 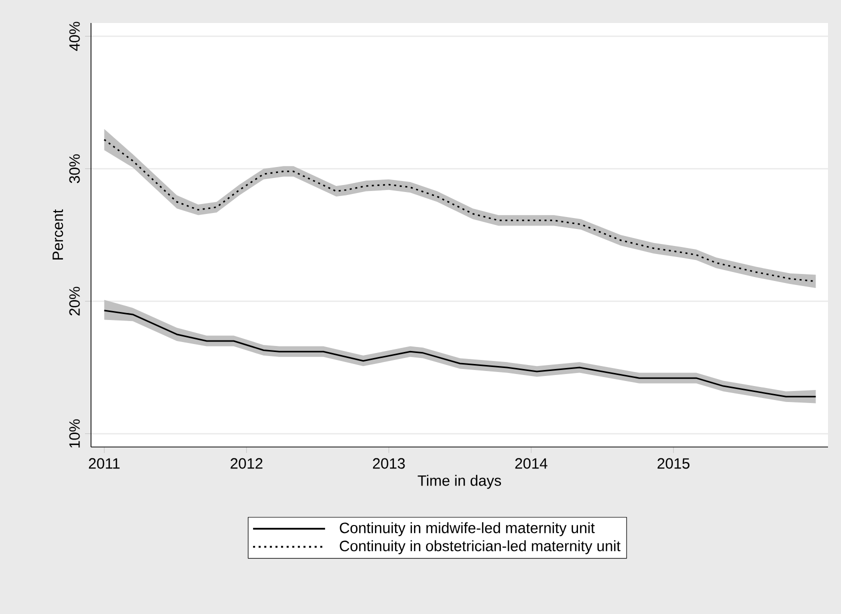 I want to click on y-tick-label: 20%, so click(x=74, y=301).